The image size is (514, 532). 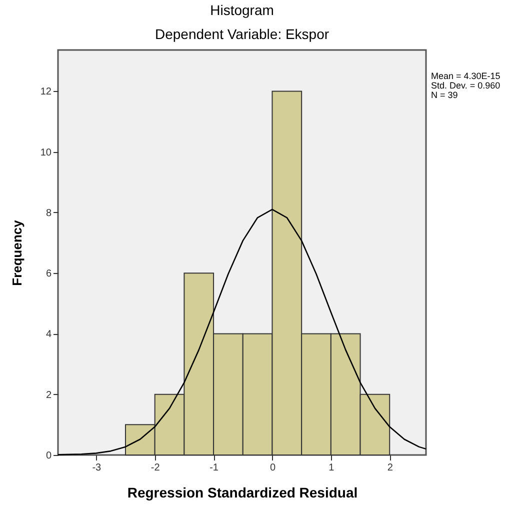 I want to click on x-tick-label: 0, so click(x=273, y=468).